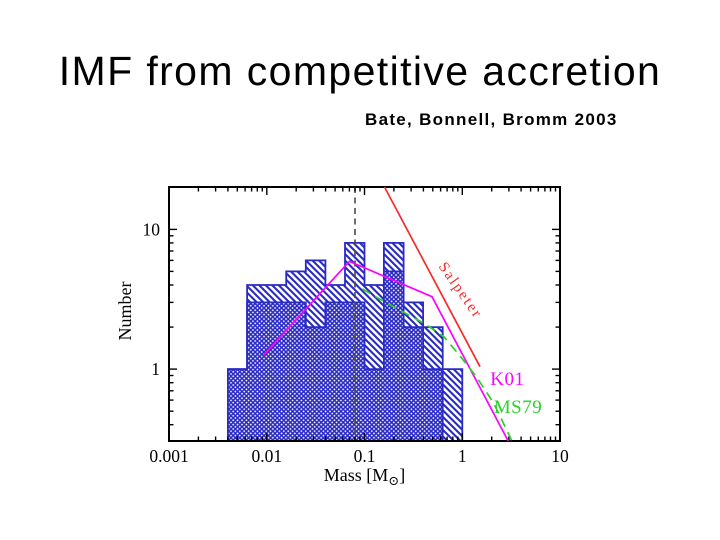  What do you see at coordinates (335, 356) in the screenshot?
I see `histogram-crosshatched-subset` at bounding box center [335, 356].